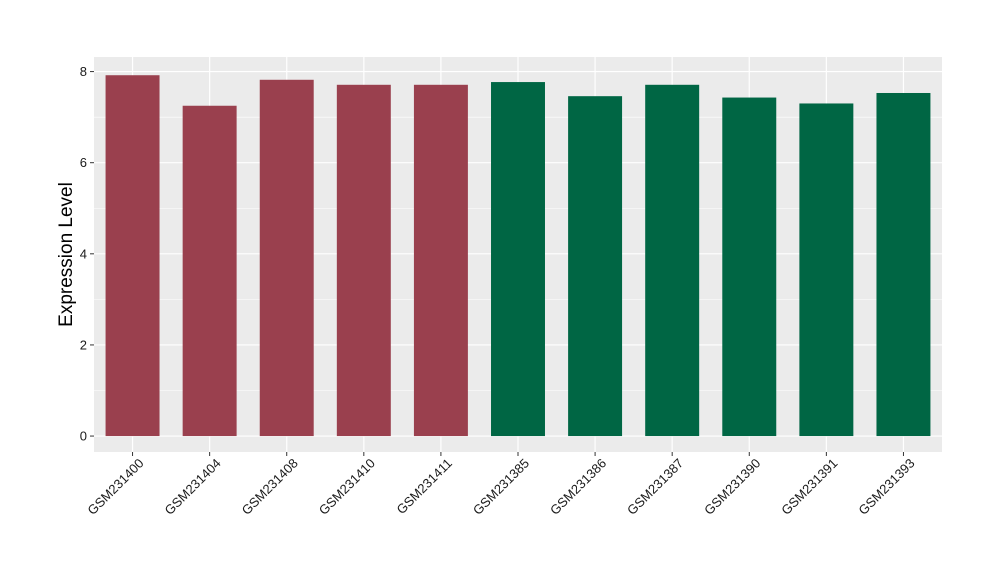 The image size is (1000, 580). I want to click on x-tick-label: GSM231404, so click(193, 487).